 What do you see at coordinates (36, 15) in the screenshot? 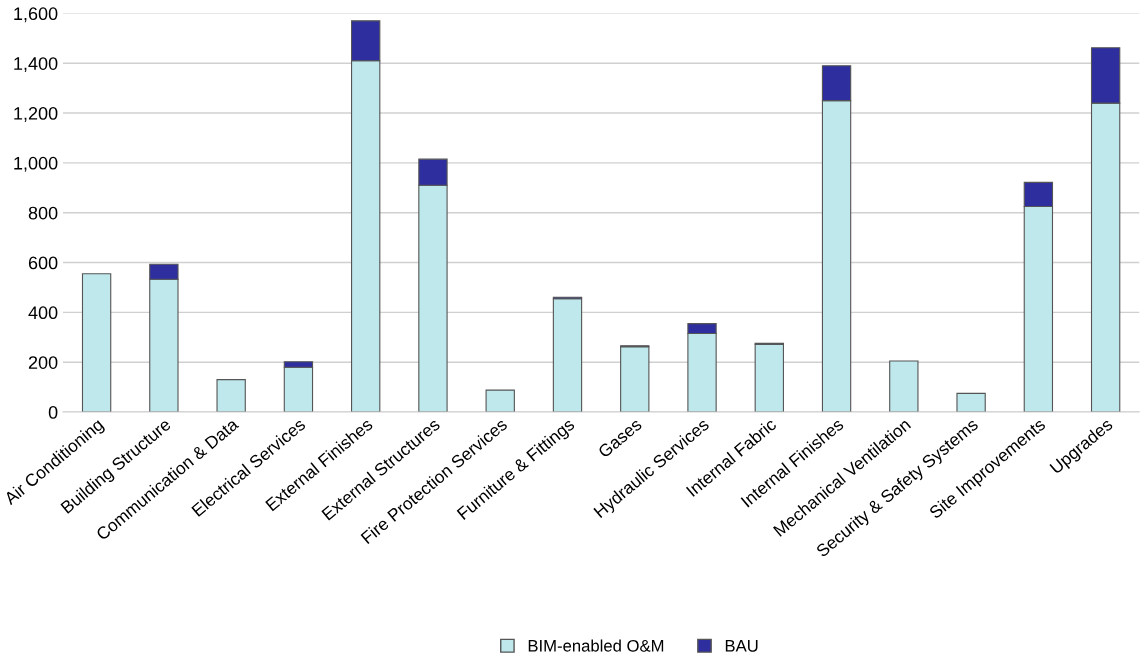
I see `y-tick-label: 1,600` at bounding box center [36, 15].